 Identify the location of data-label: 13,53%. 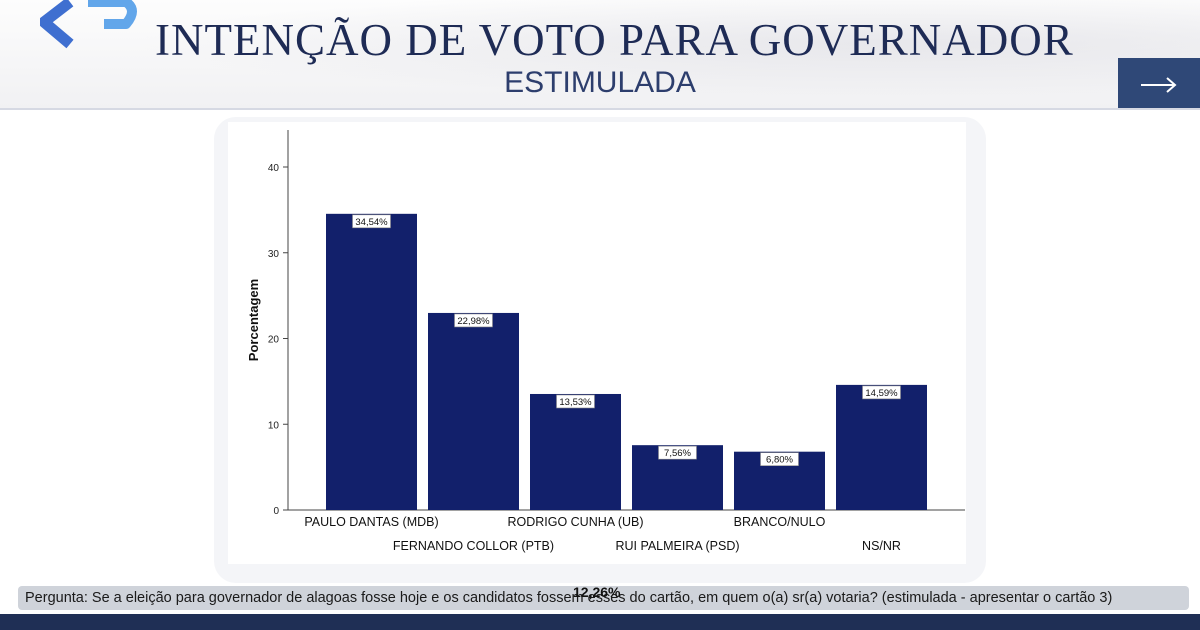
(575, 402).